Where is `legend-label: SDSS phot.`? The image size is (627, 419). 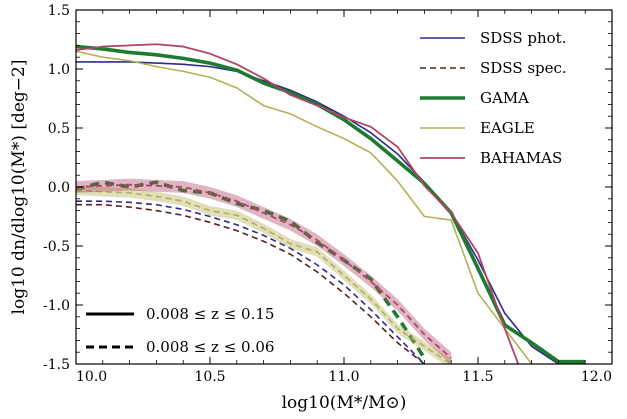 legend-label: SDSS phot. is located at coordinates (523, 38).